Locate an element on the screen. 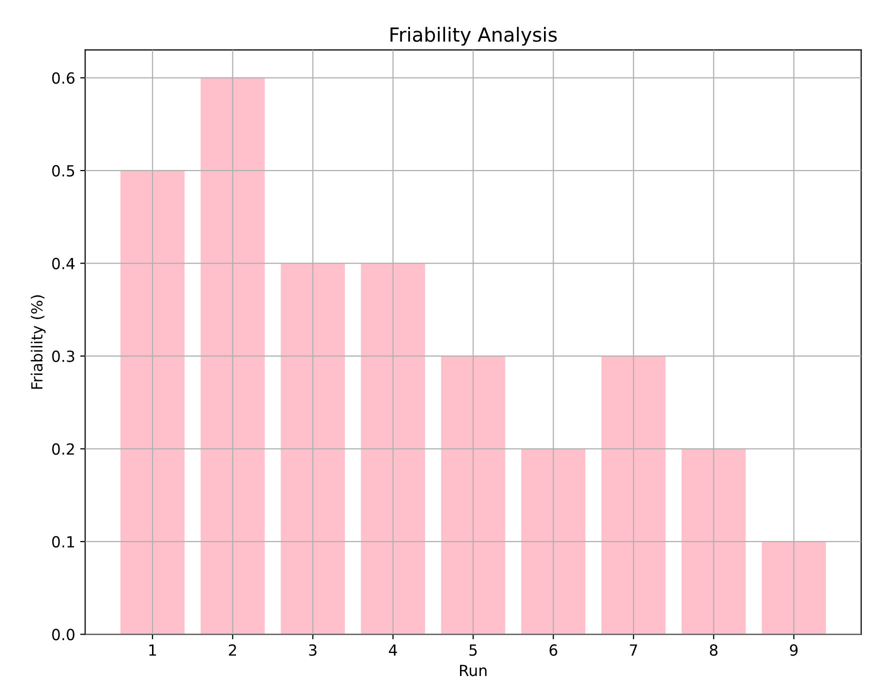 The height and width of the screenshot is (694, 869). x-tick-label: 7 is located at coordinates (634, 650).